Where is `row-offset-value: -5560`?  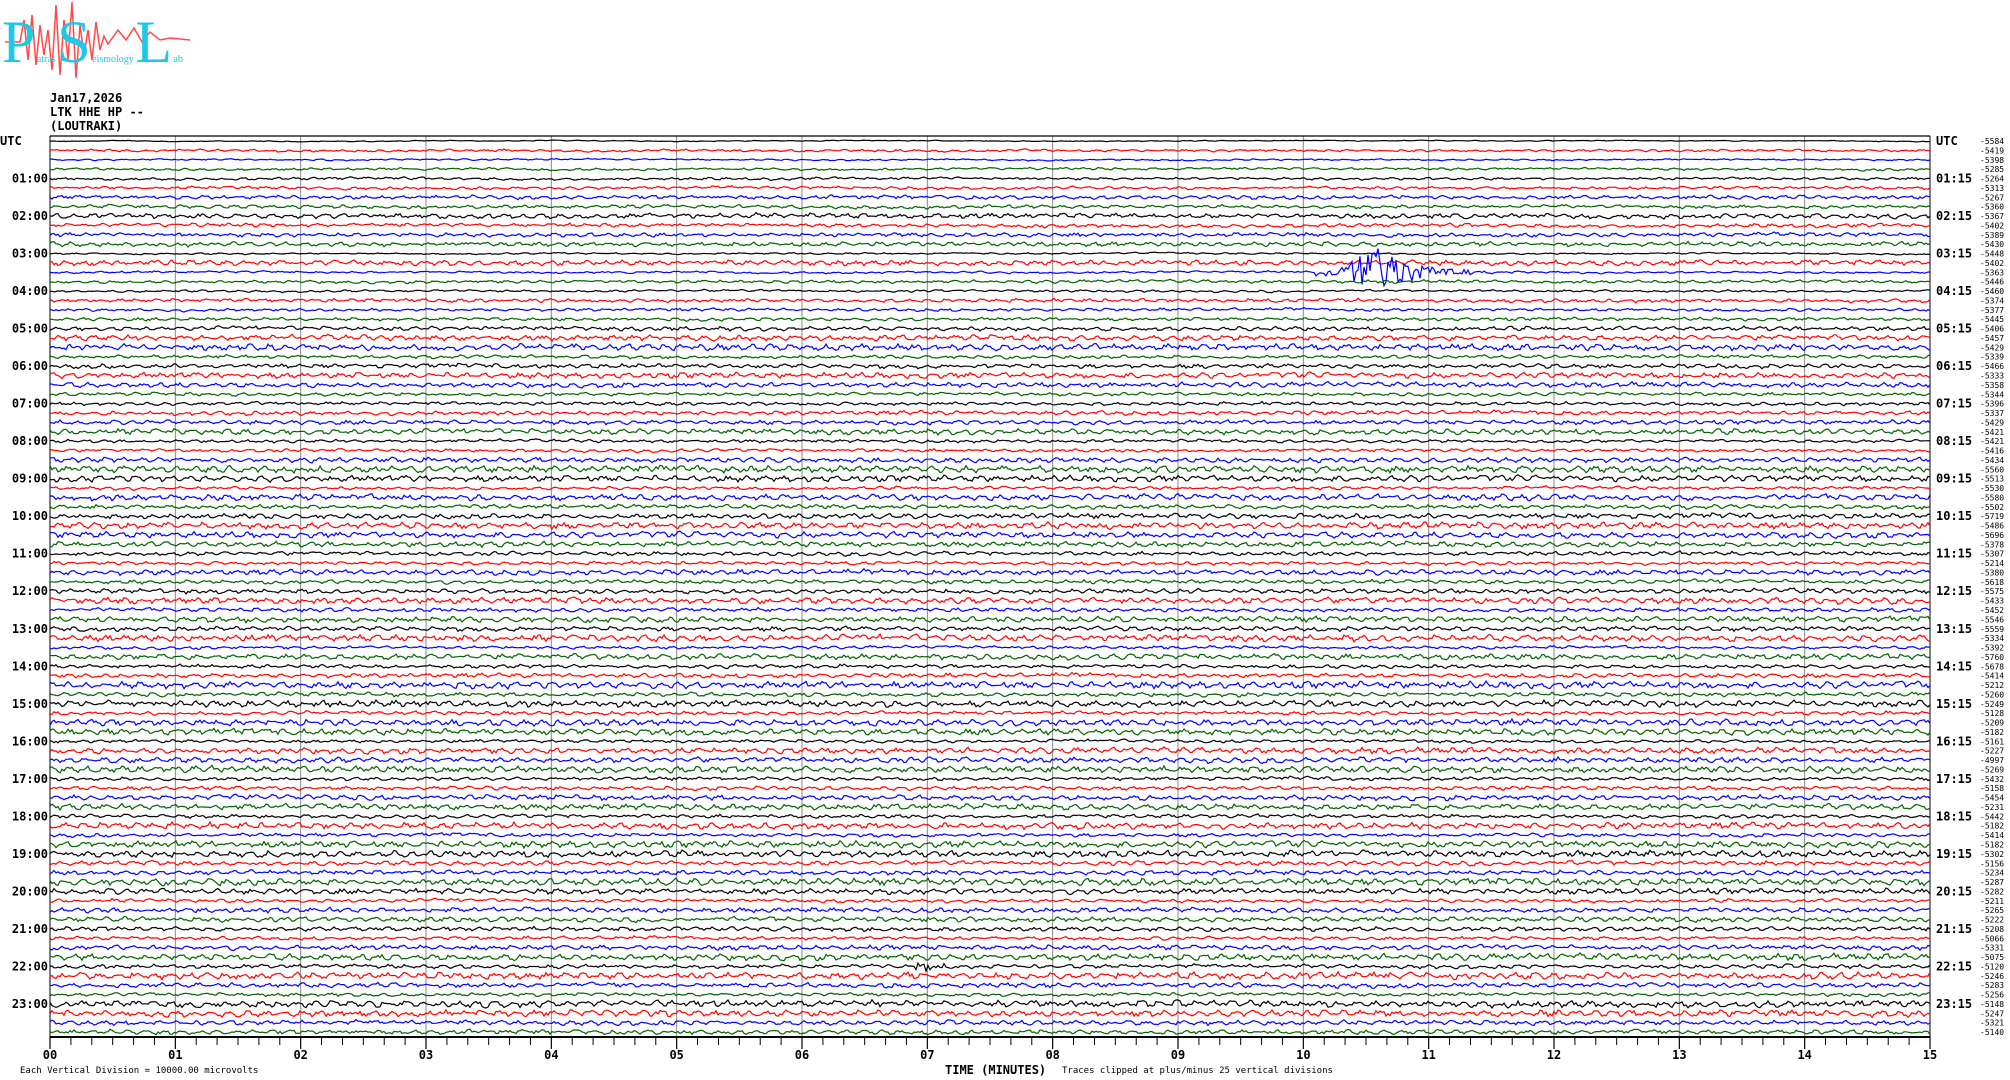
row-offset-value: -5560 is located at coordinates (1992, 469).